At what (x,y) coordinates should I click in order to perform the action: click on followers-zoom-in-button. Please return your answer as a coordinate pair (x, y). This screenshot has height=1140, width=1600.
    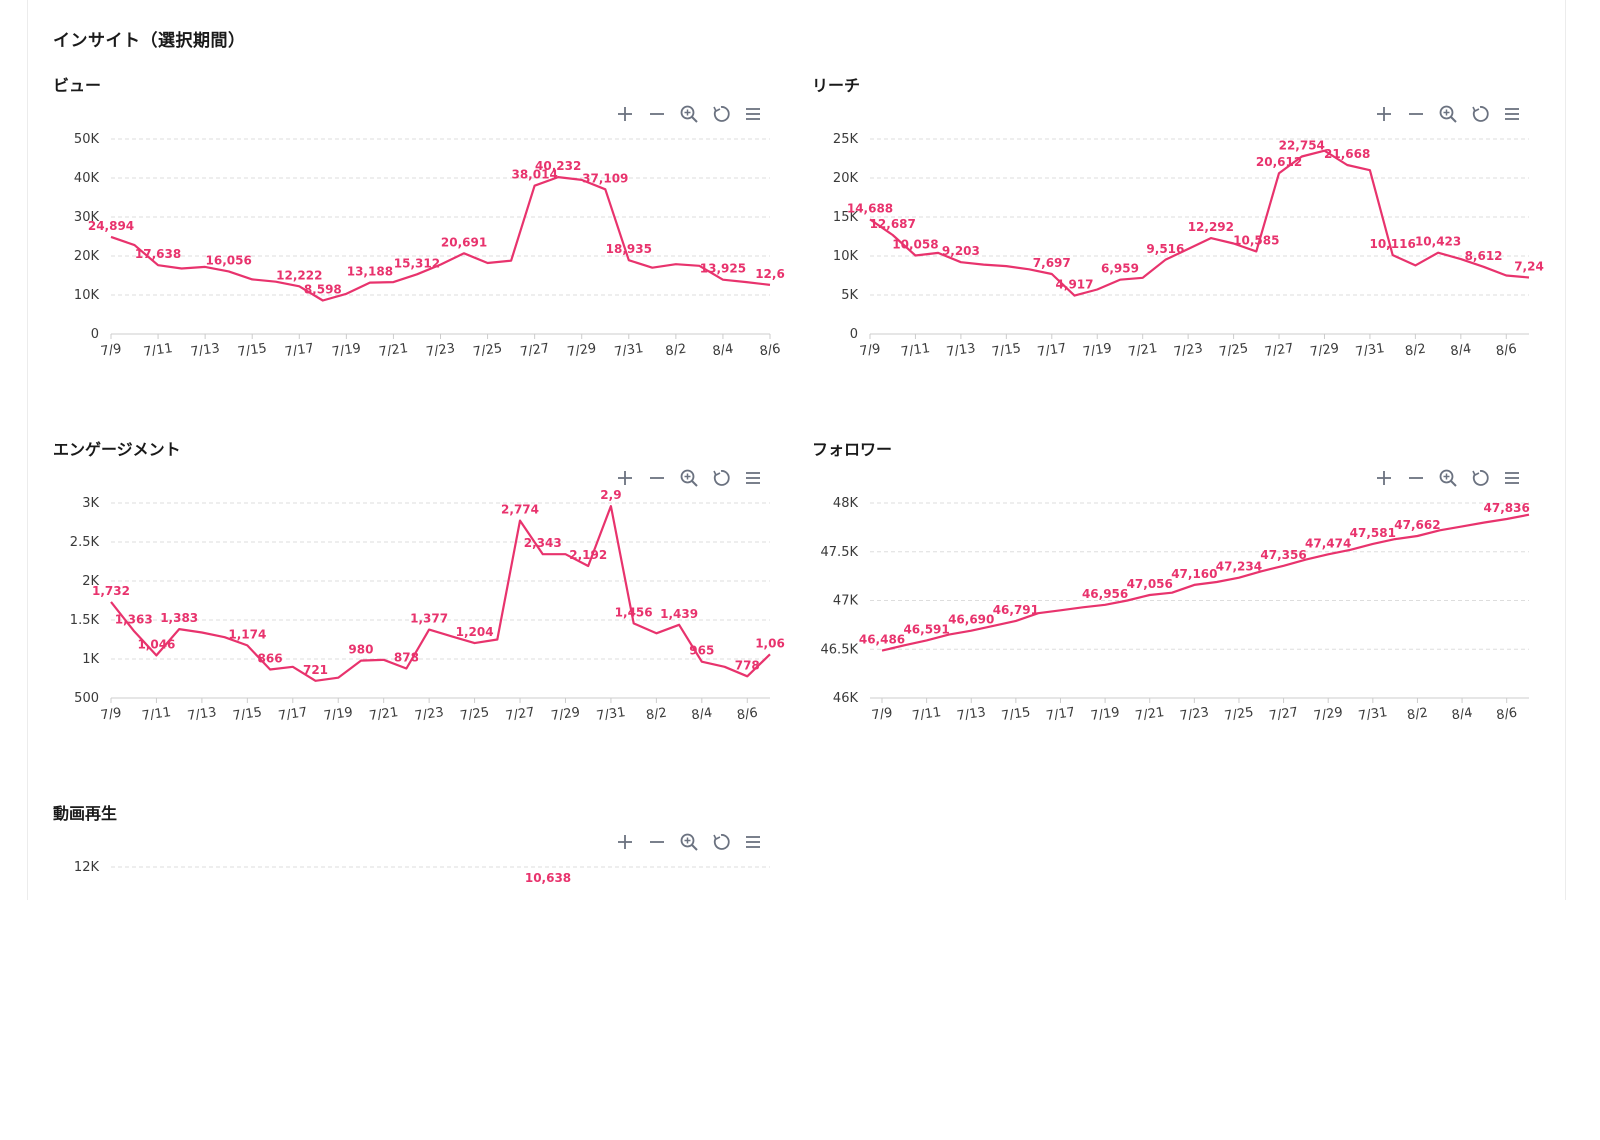
    Looking at the image, I should click on (1384, 478).